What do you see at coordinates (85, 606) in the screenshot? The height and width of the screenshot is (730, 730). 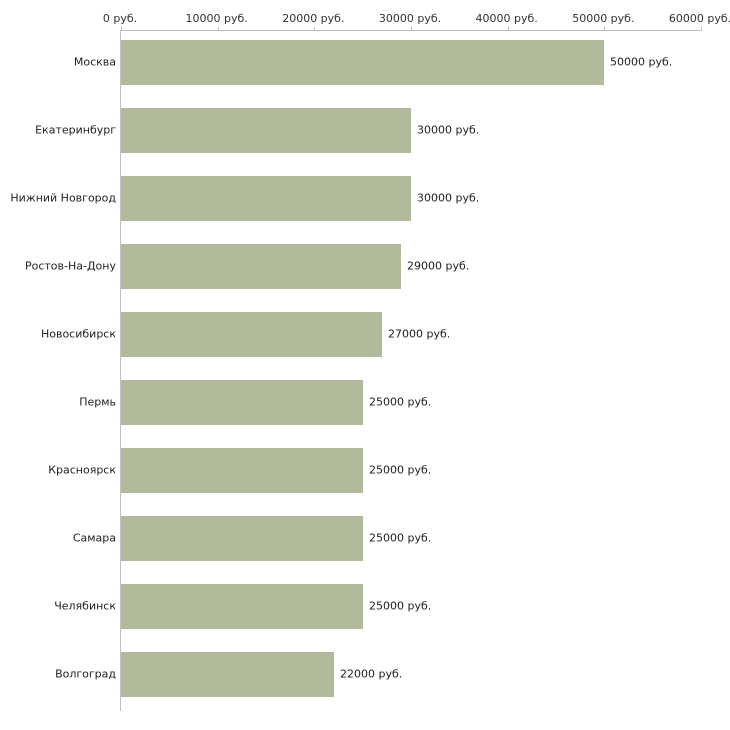 I see `category-label: Челябинск` at bounding box center [85, 606].